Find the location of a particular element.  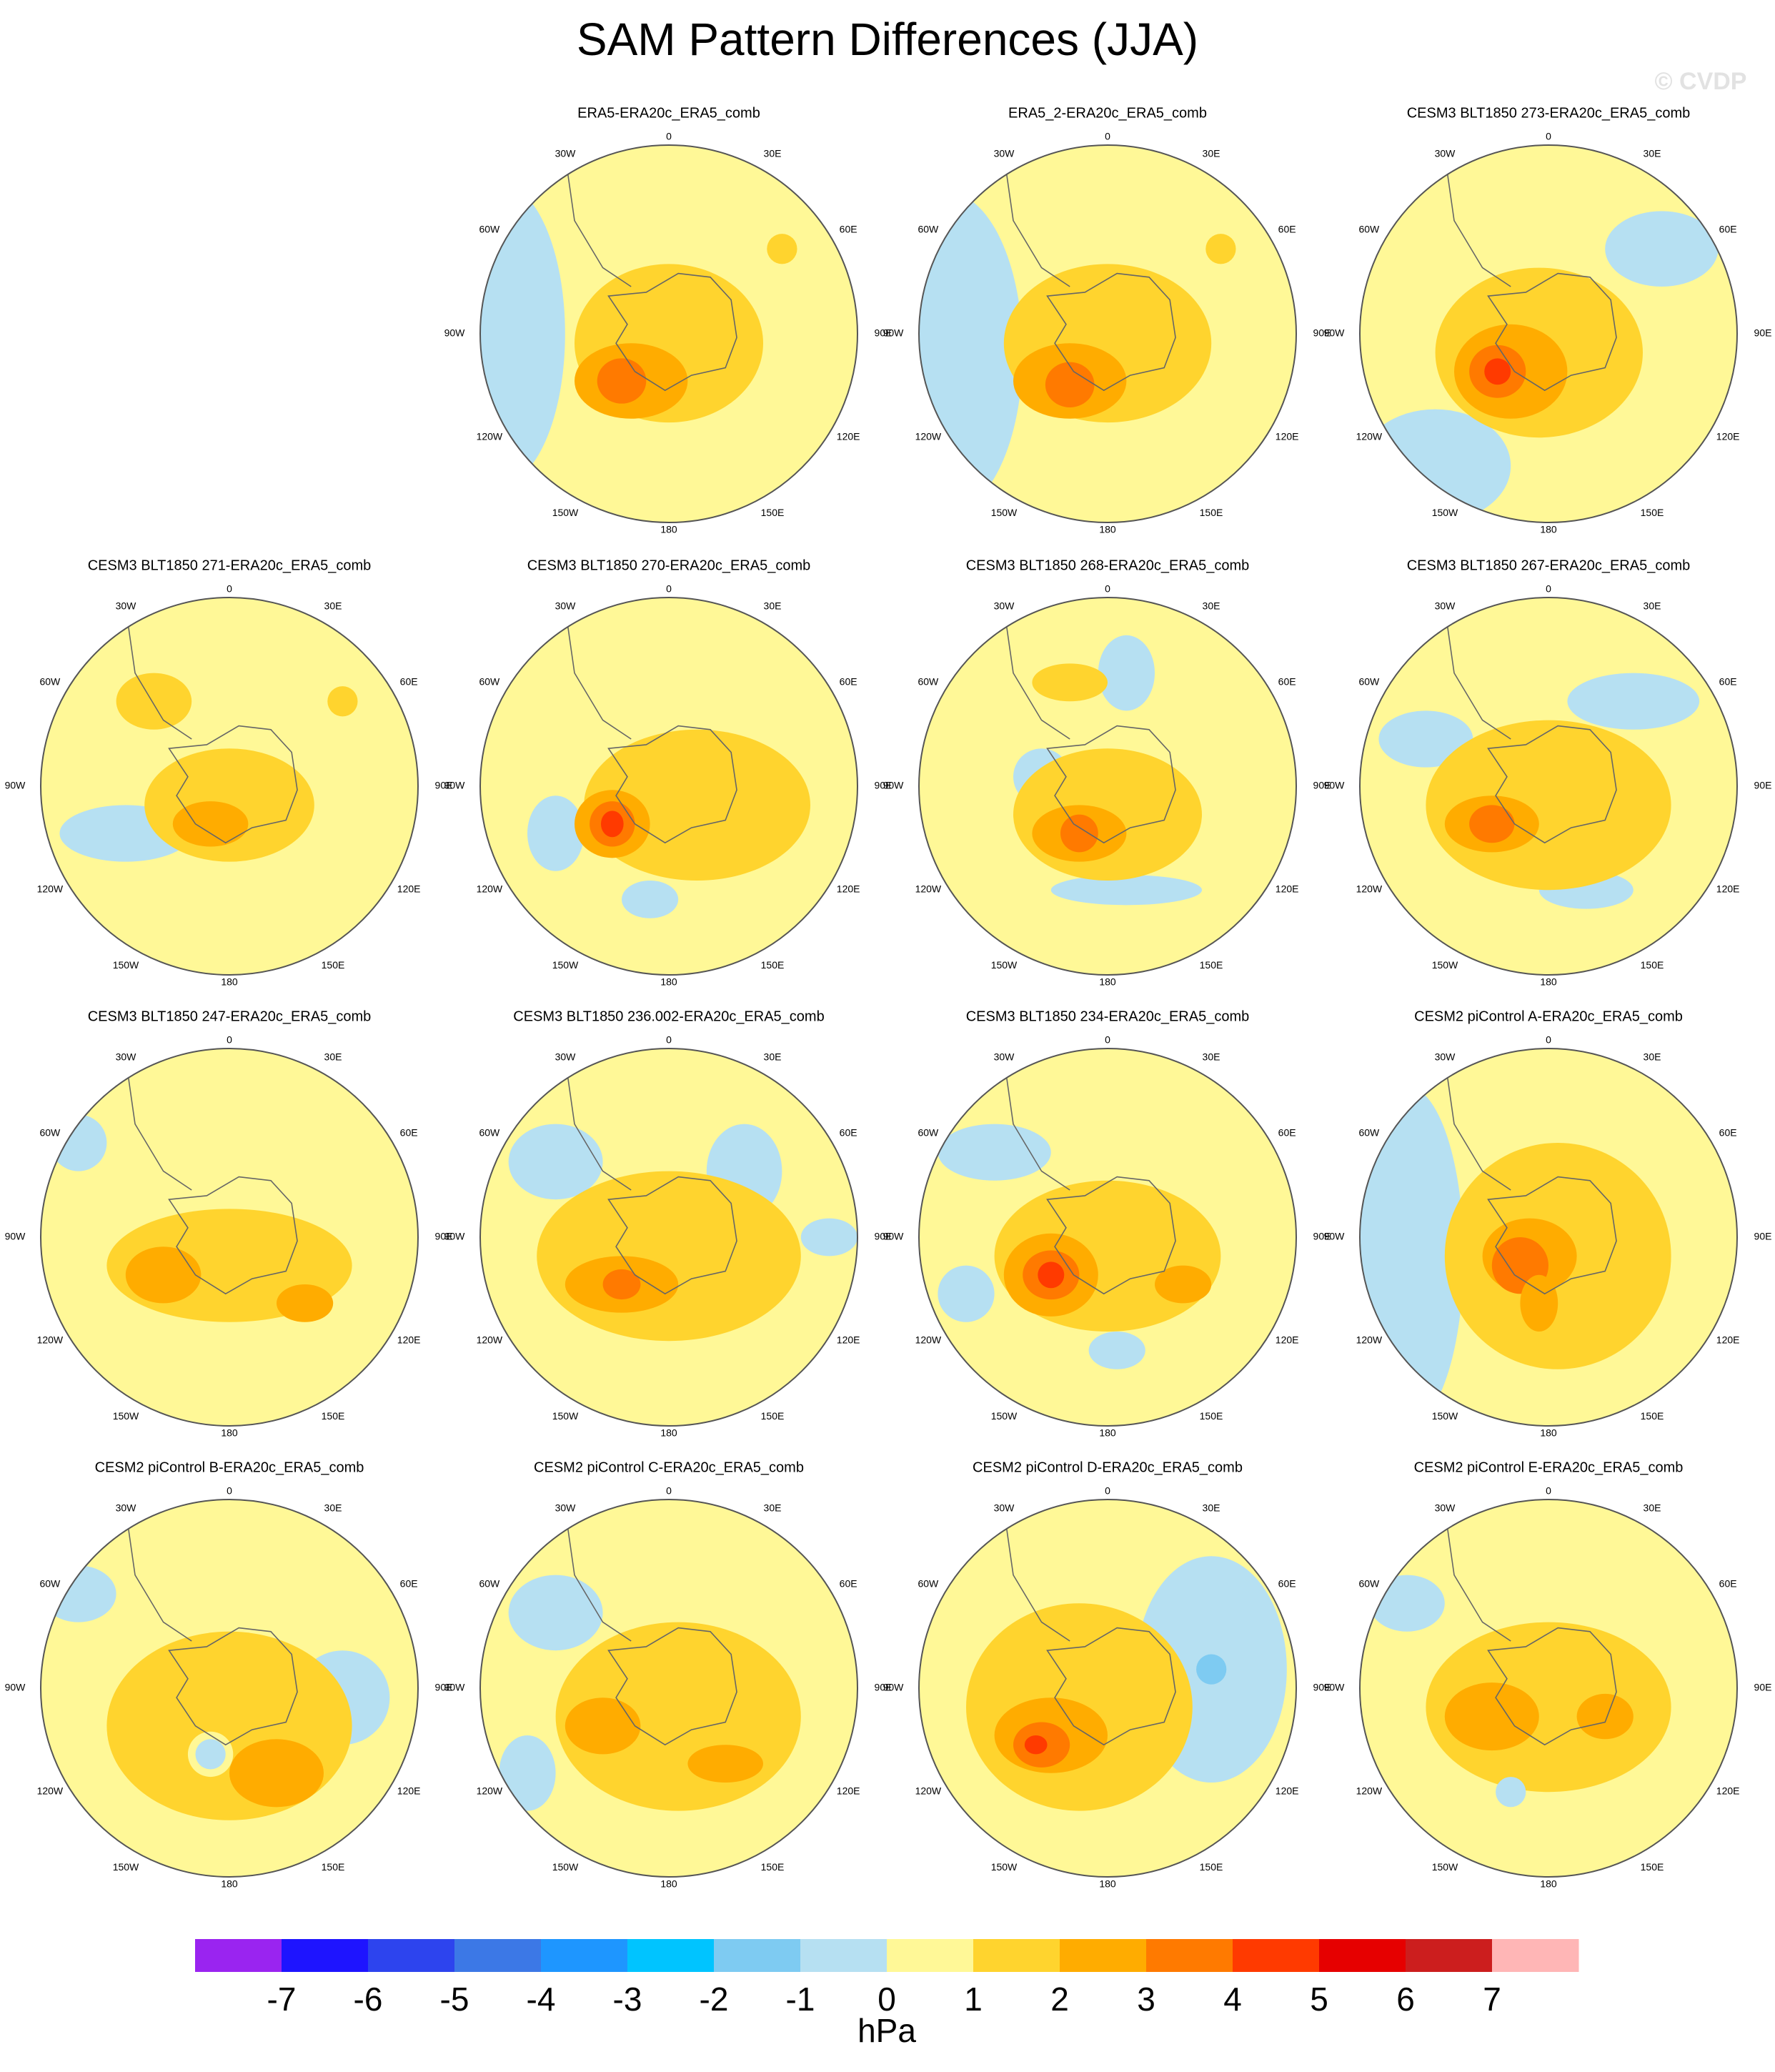

panel-title: CESM3 BLT1850 234-ERA20c_ERA5_comb is located at coordinates (1108, 1016).